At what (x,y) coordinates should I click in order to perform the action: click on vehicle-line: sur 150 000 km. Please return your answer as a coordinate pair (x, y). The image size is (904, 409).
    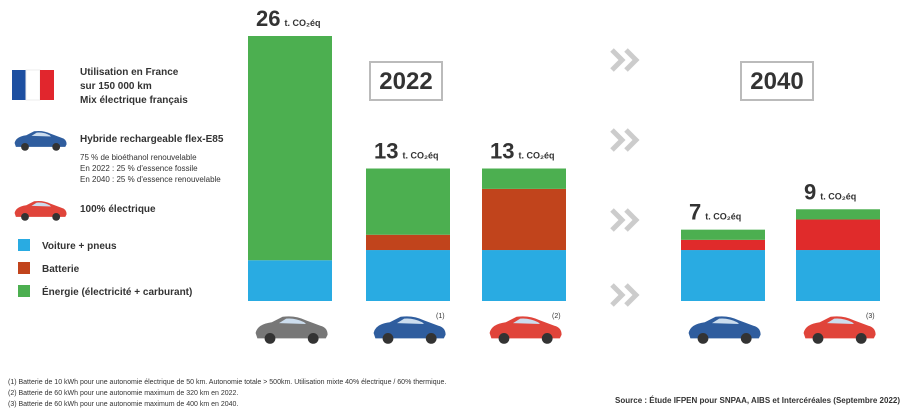
    Looking at the image, I should click on (116, 86).